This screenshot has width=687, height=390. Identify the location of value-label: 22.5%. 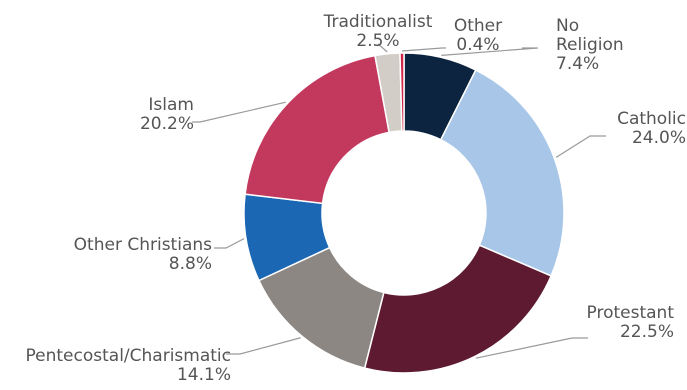
(647, 332).